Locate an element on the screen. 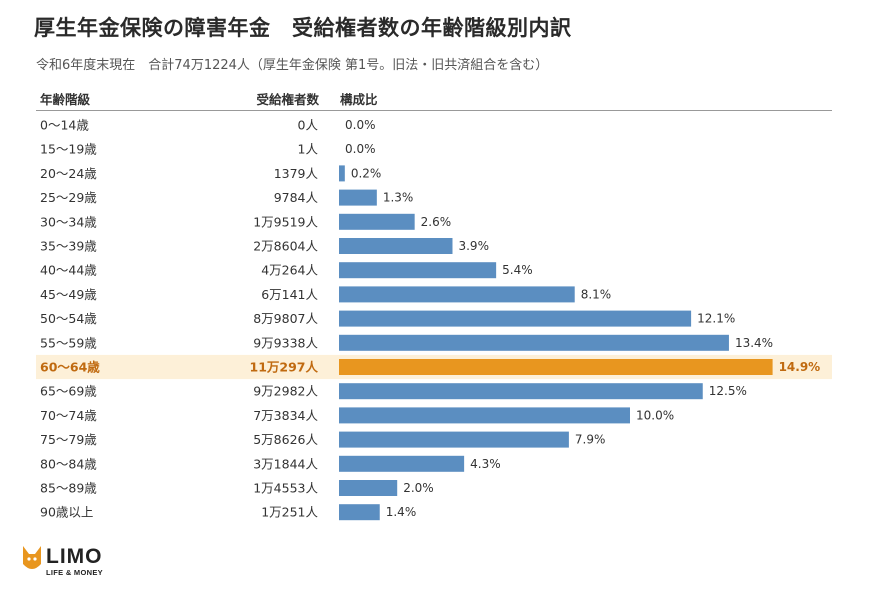 The image size is (870, 593). header-ratio: 構成比 is located at coordinates (359, 99).